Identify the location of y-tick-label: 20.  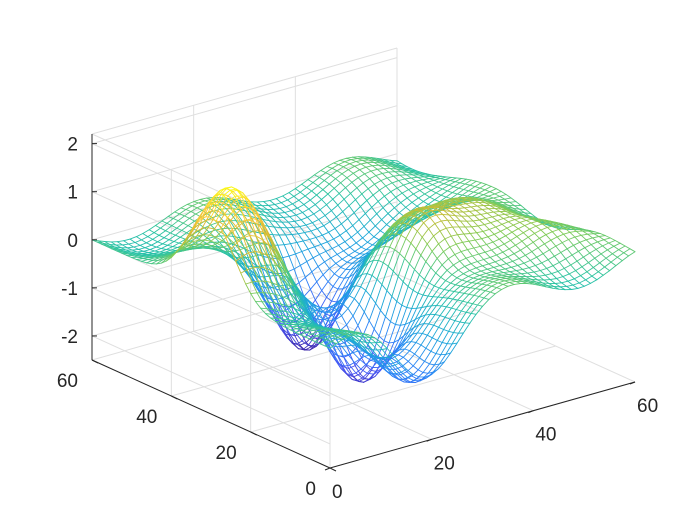
(226, 453).